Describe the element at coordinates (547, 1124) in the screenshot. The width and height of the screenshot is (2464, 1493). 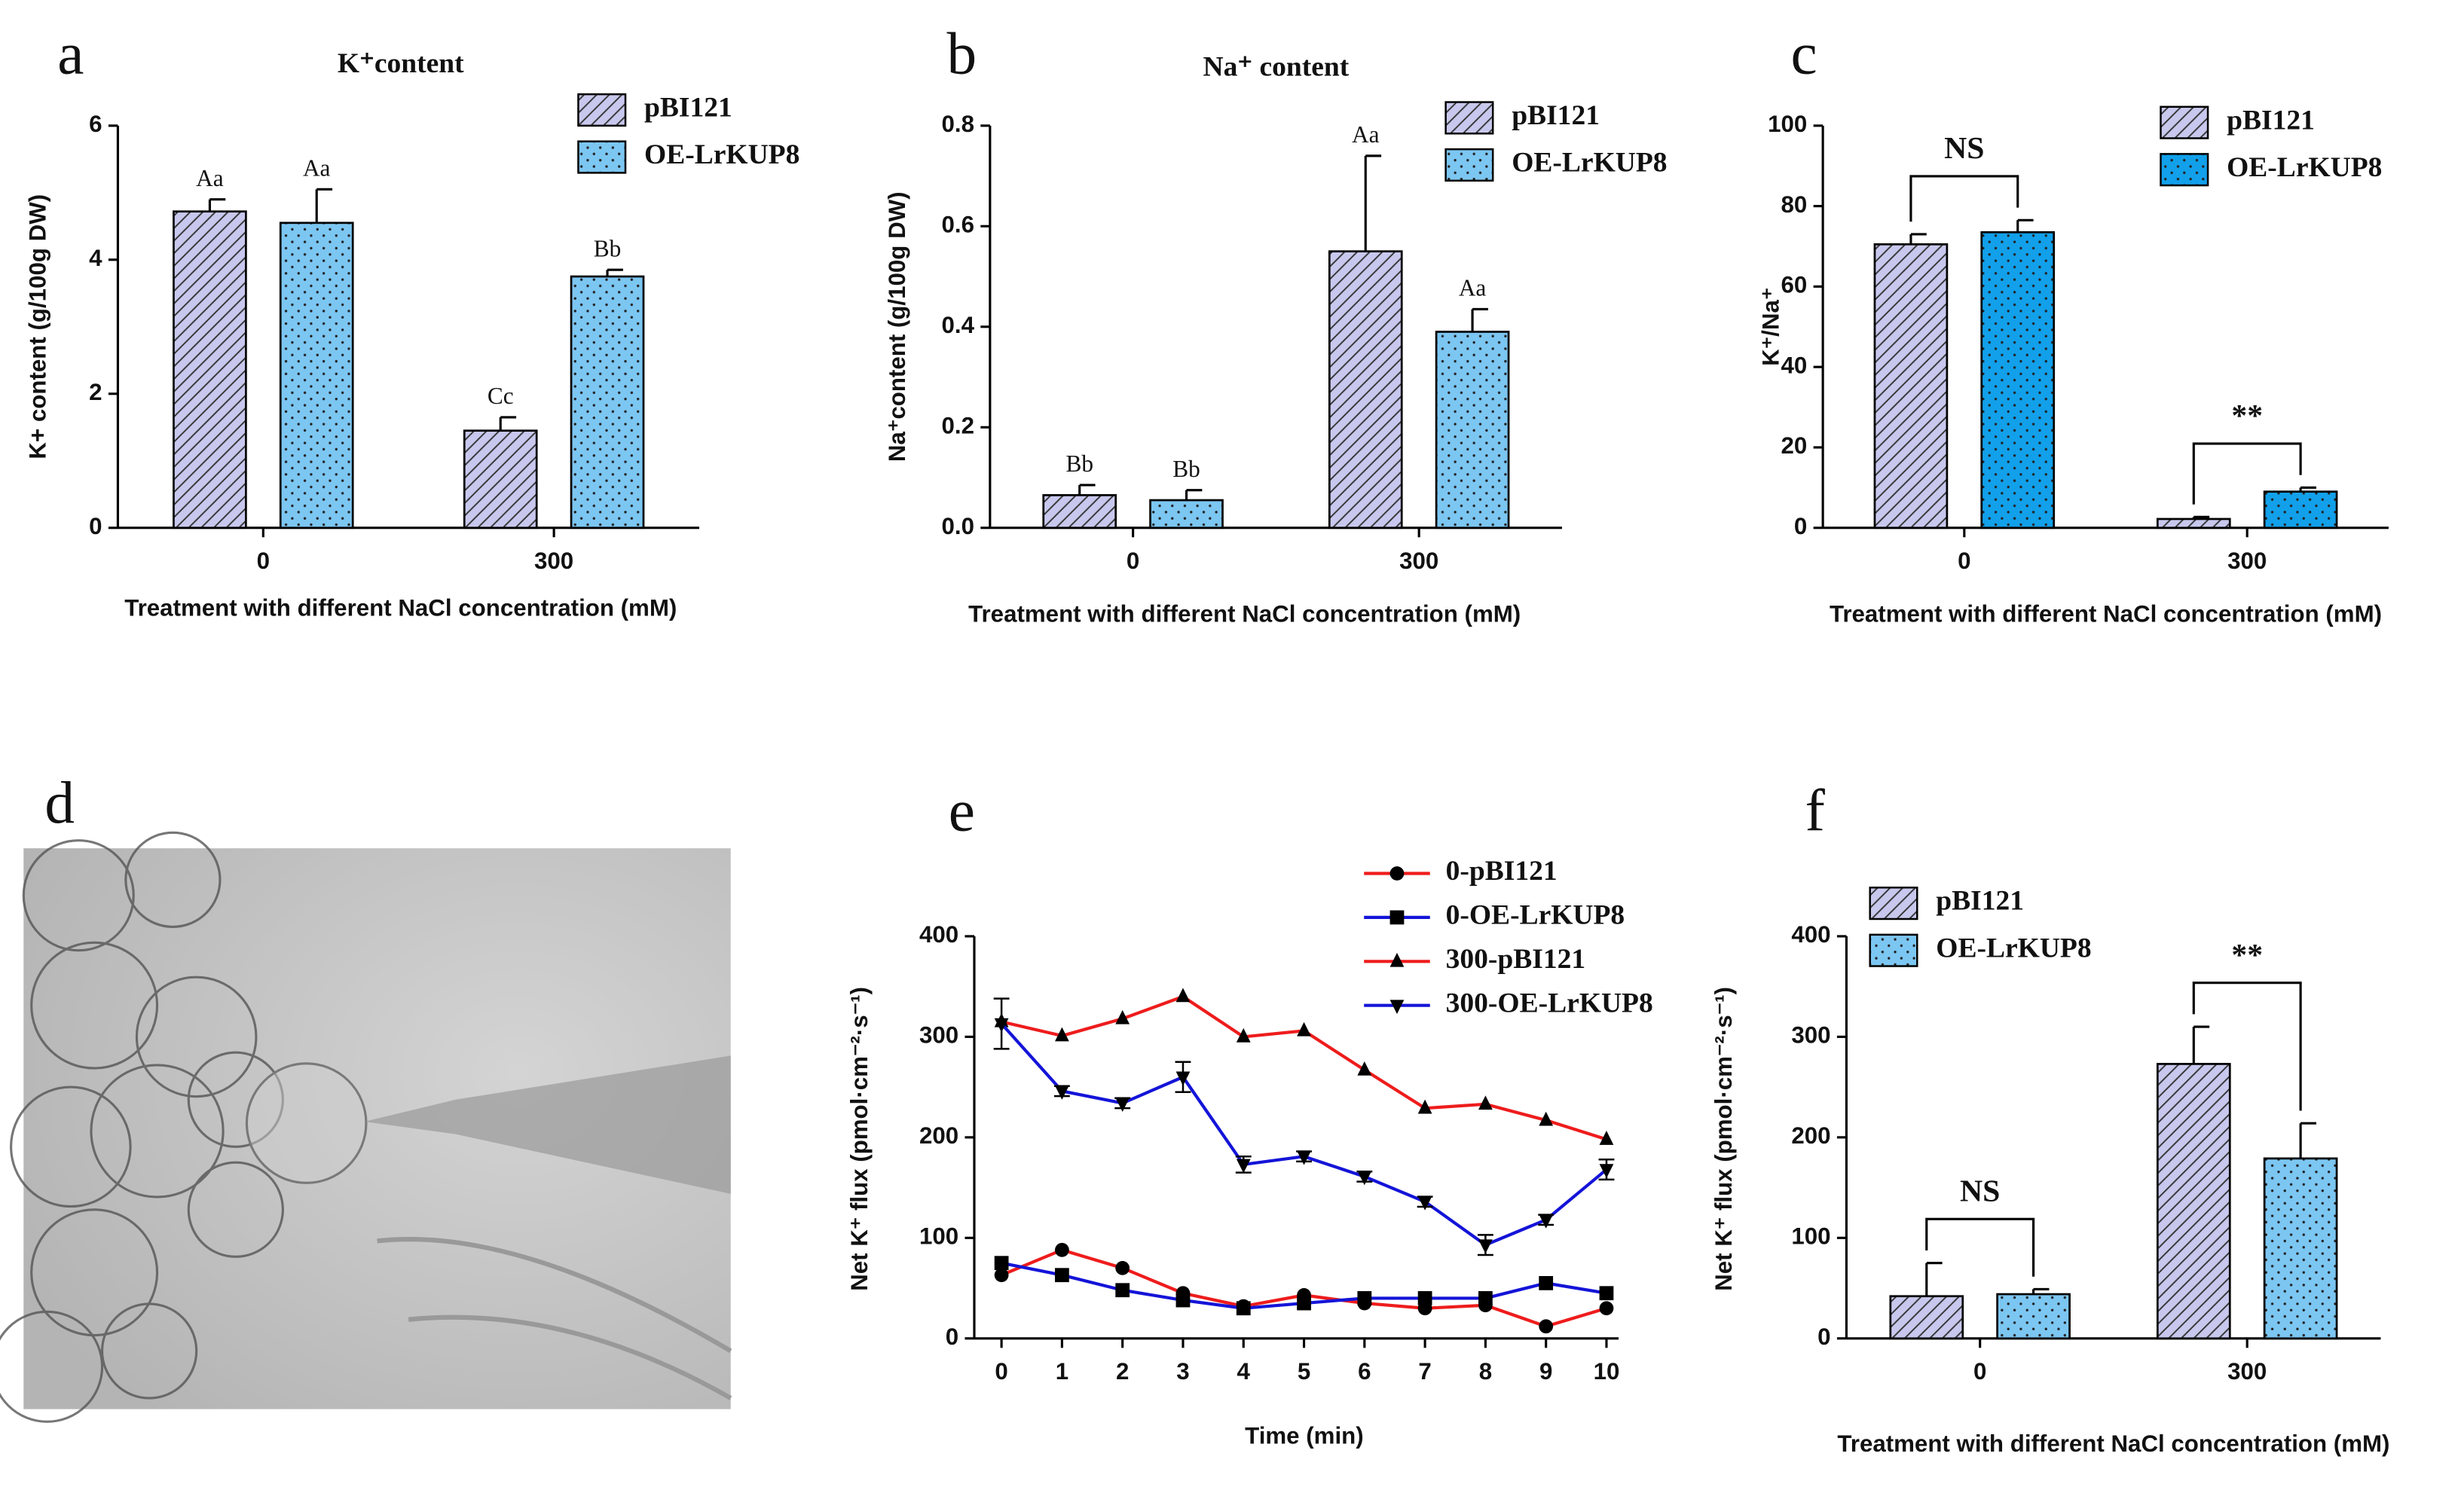
I see `pipette` at that location.